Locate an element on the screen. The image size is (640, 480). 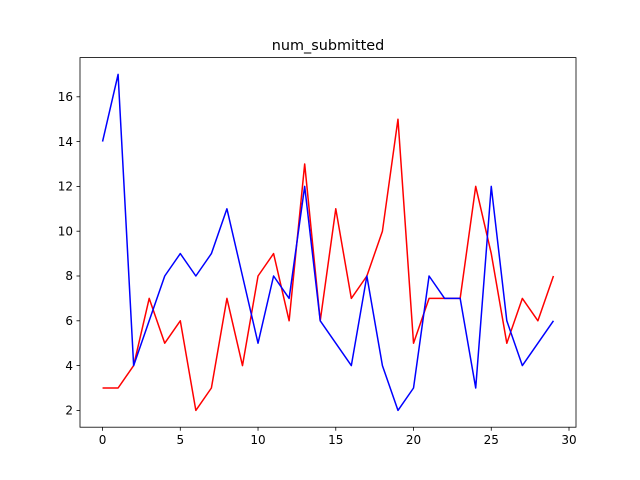
x-tick-label: 0 is located at coordinates (103, 440).